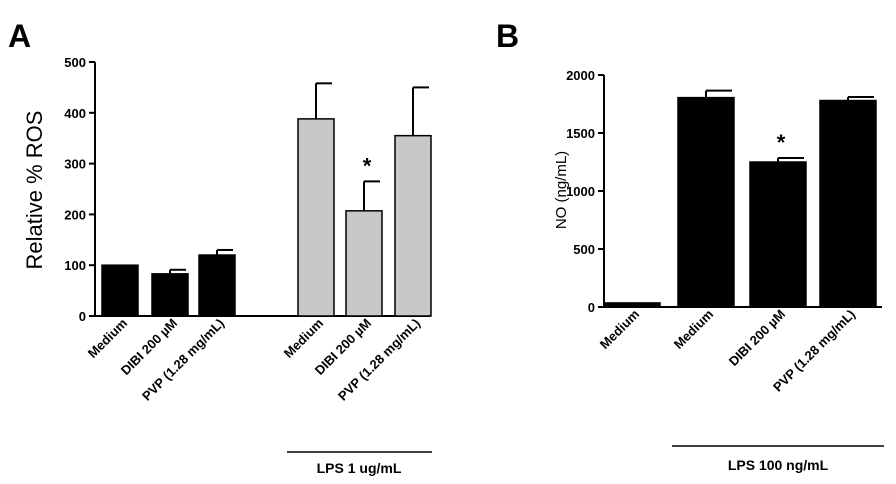 The image size is (896, 484). Describe the element at coordinates (778, 465) in the screenshot. I see `panel-b-group-label: LPS 100 ng/mL` at that location.